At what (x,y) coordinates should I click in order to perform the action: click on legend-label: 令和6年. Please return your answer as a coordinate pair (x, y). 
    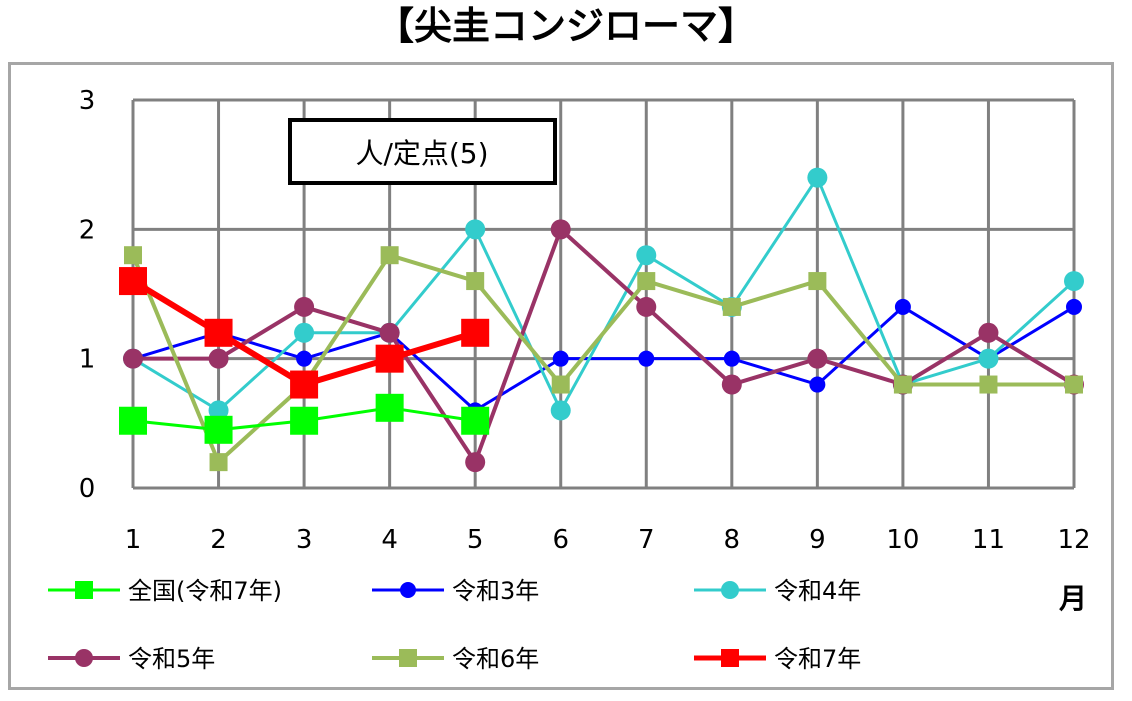
    Looking at the image, I should click on (495, 659).